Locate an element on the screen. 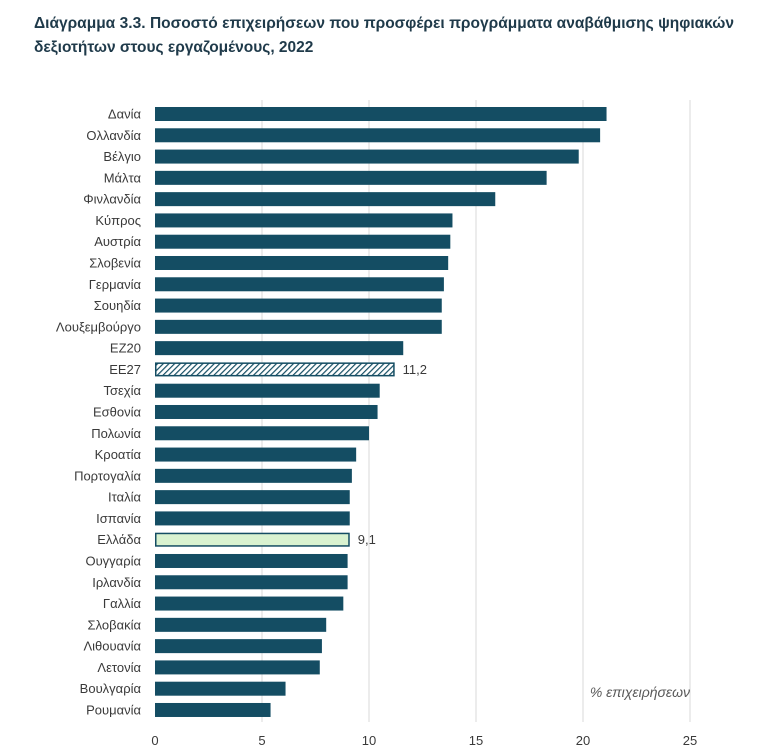 Image resolution: width=777 pixels, height=753 pixels. category-label: Τσεχία is located at coordinates (122, 390).